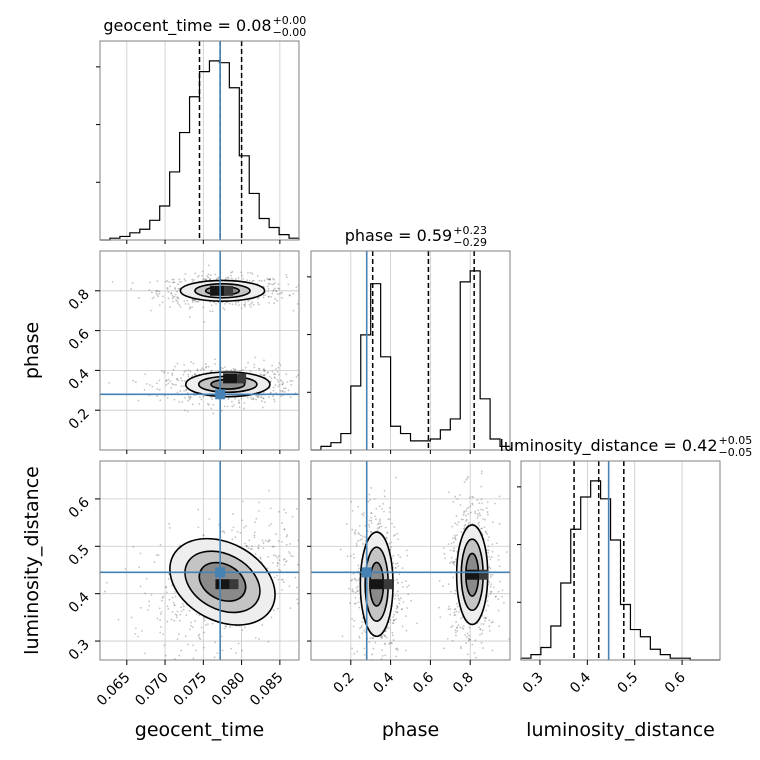 The width and height of the screenshot is (760, 760). What do you see at coordinates (344, 683) in the screenshot?
I see `x-tick-label: 0.2` at bounding box center [344, 683].